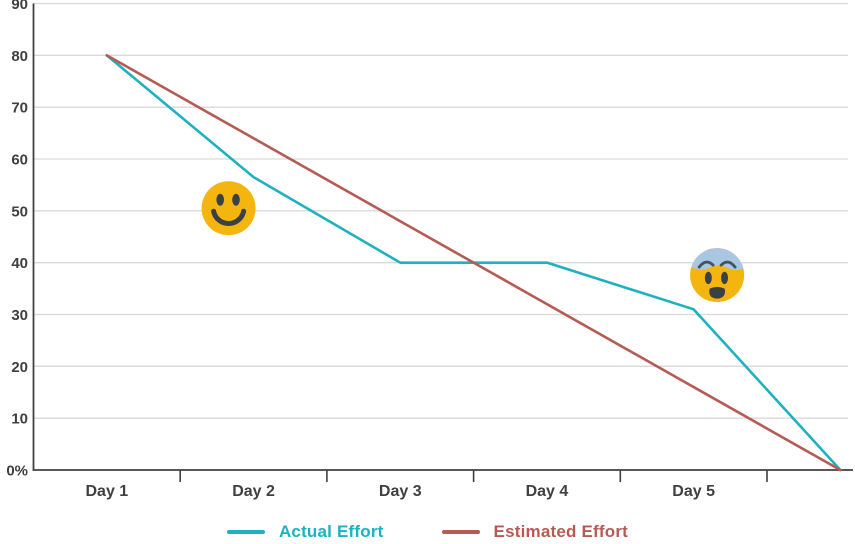 This screenshot has width=855, height=544. Describe the element at coordinates (331, 531) in the screenshot. I see `legend-label: Actual Effort` at that location.